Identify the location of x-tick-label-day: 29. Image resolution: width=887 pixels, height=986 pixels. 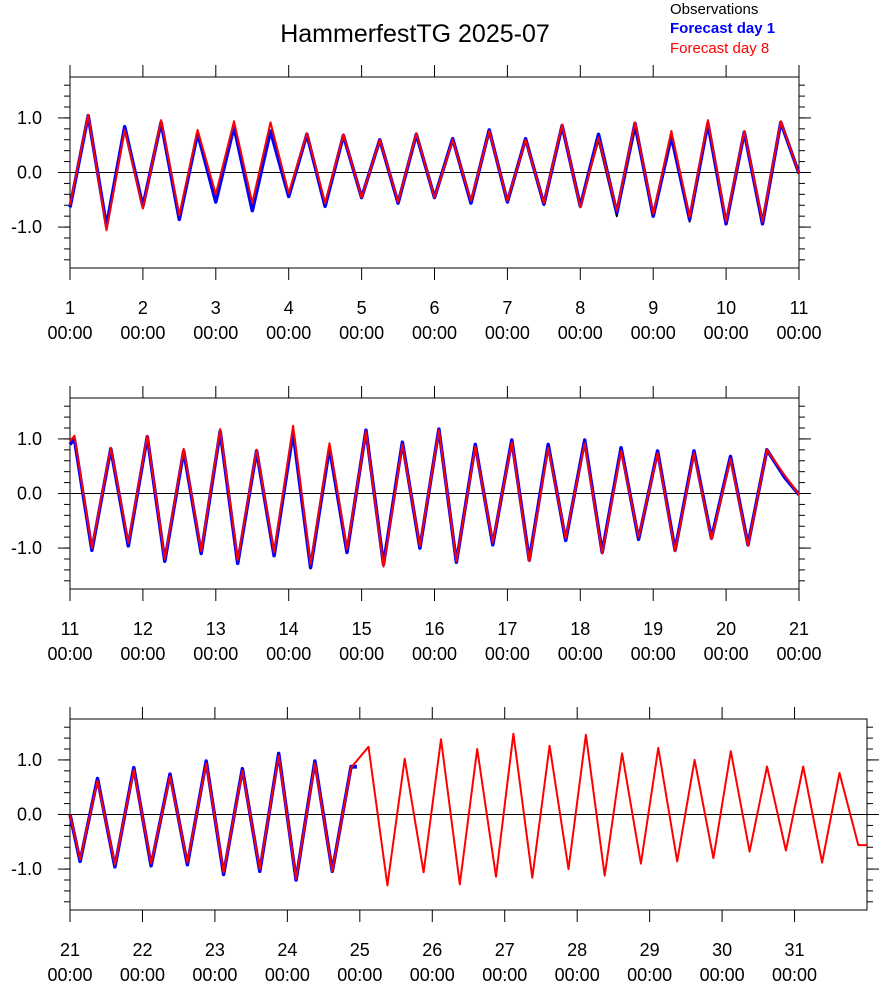
(650, 950).